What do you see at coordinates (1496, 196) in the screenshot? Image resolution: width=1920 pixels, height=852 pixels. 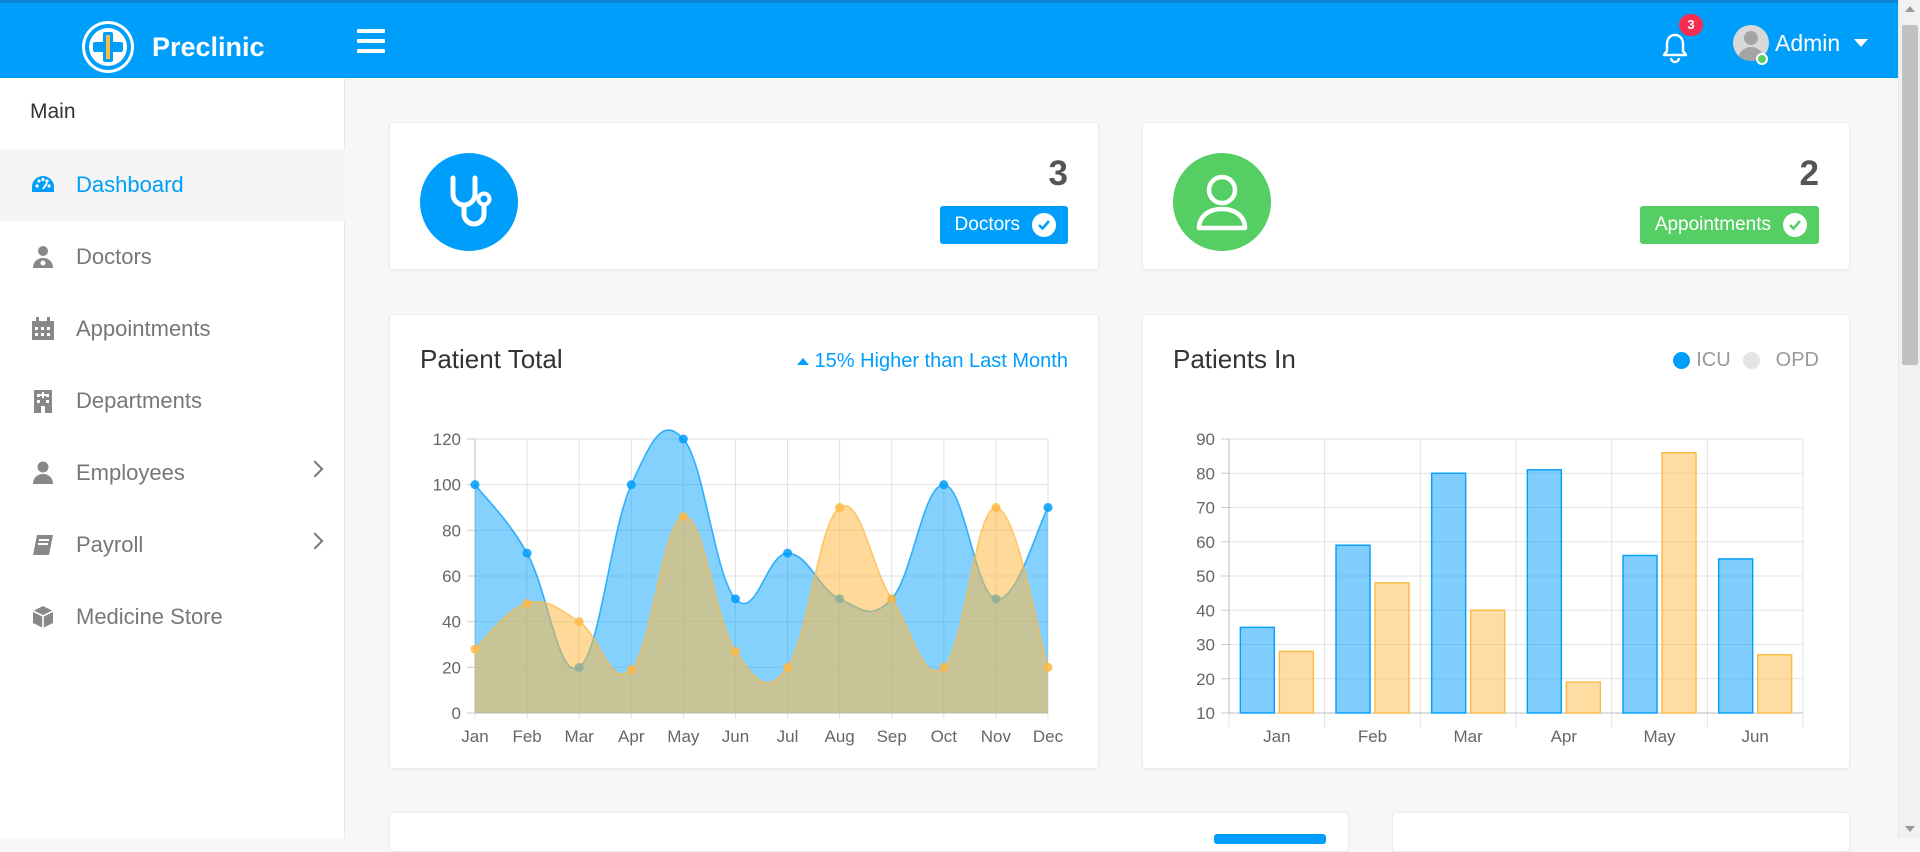 I see `stat-card-appointments: 2 Appointments` at bounding box center [1496, 196].